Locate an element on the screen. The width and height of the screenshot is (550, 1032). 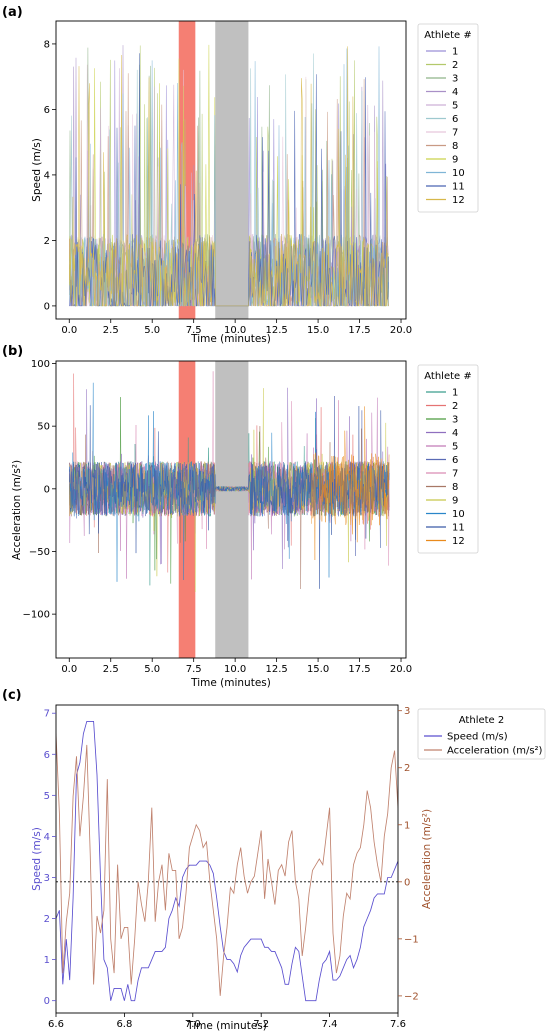
y-axis-label: Acceleration (m/s²) is located at coordinates (17, 510).